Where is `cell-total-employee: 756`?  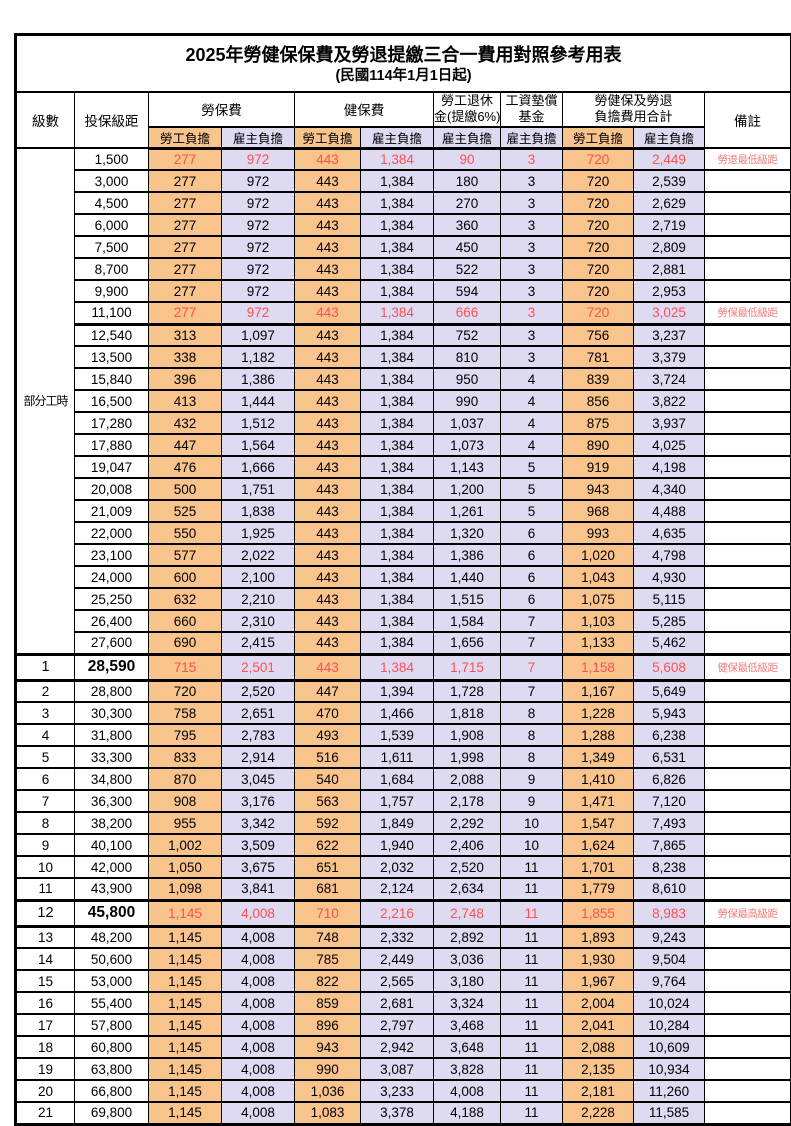 cell-total-employee: 756 is located at coordinates (598, 335).